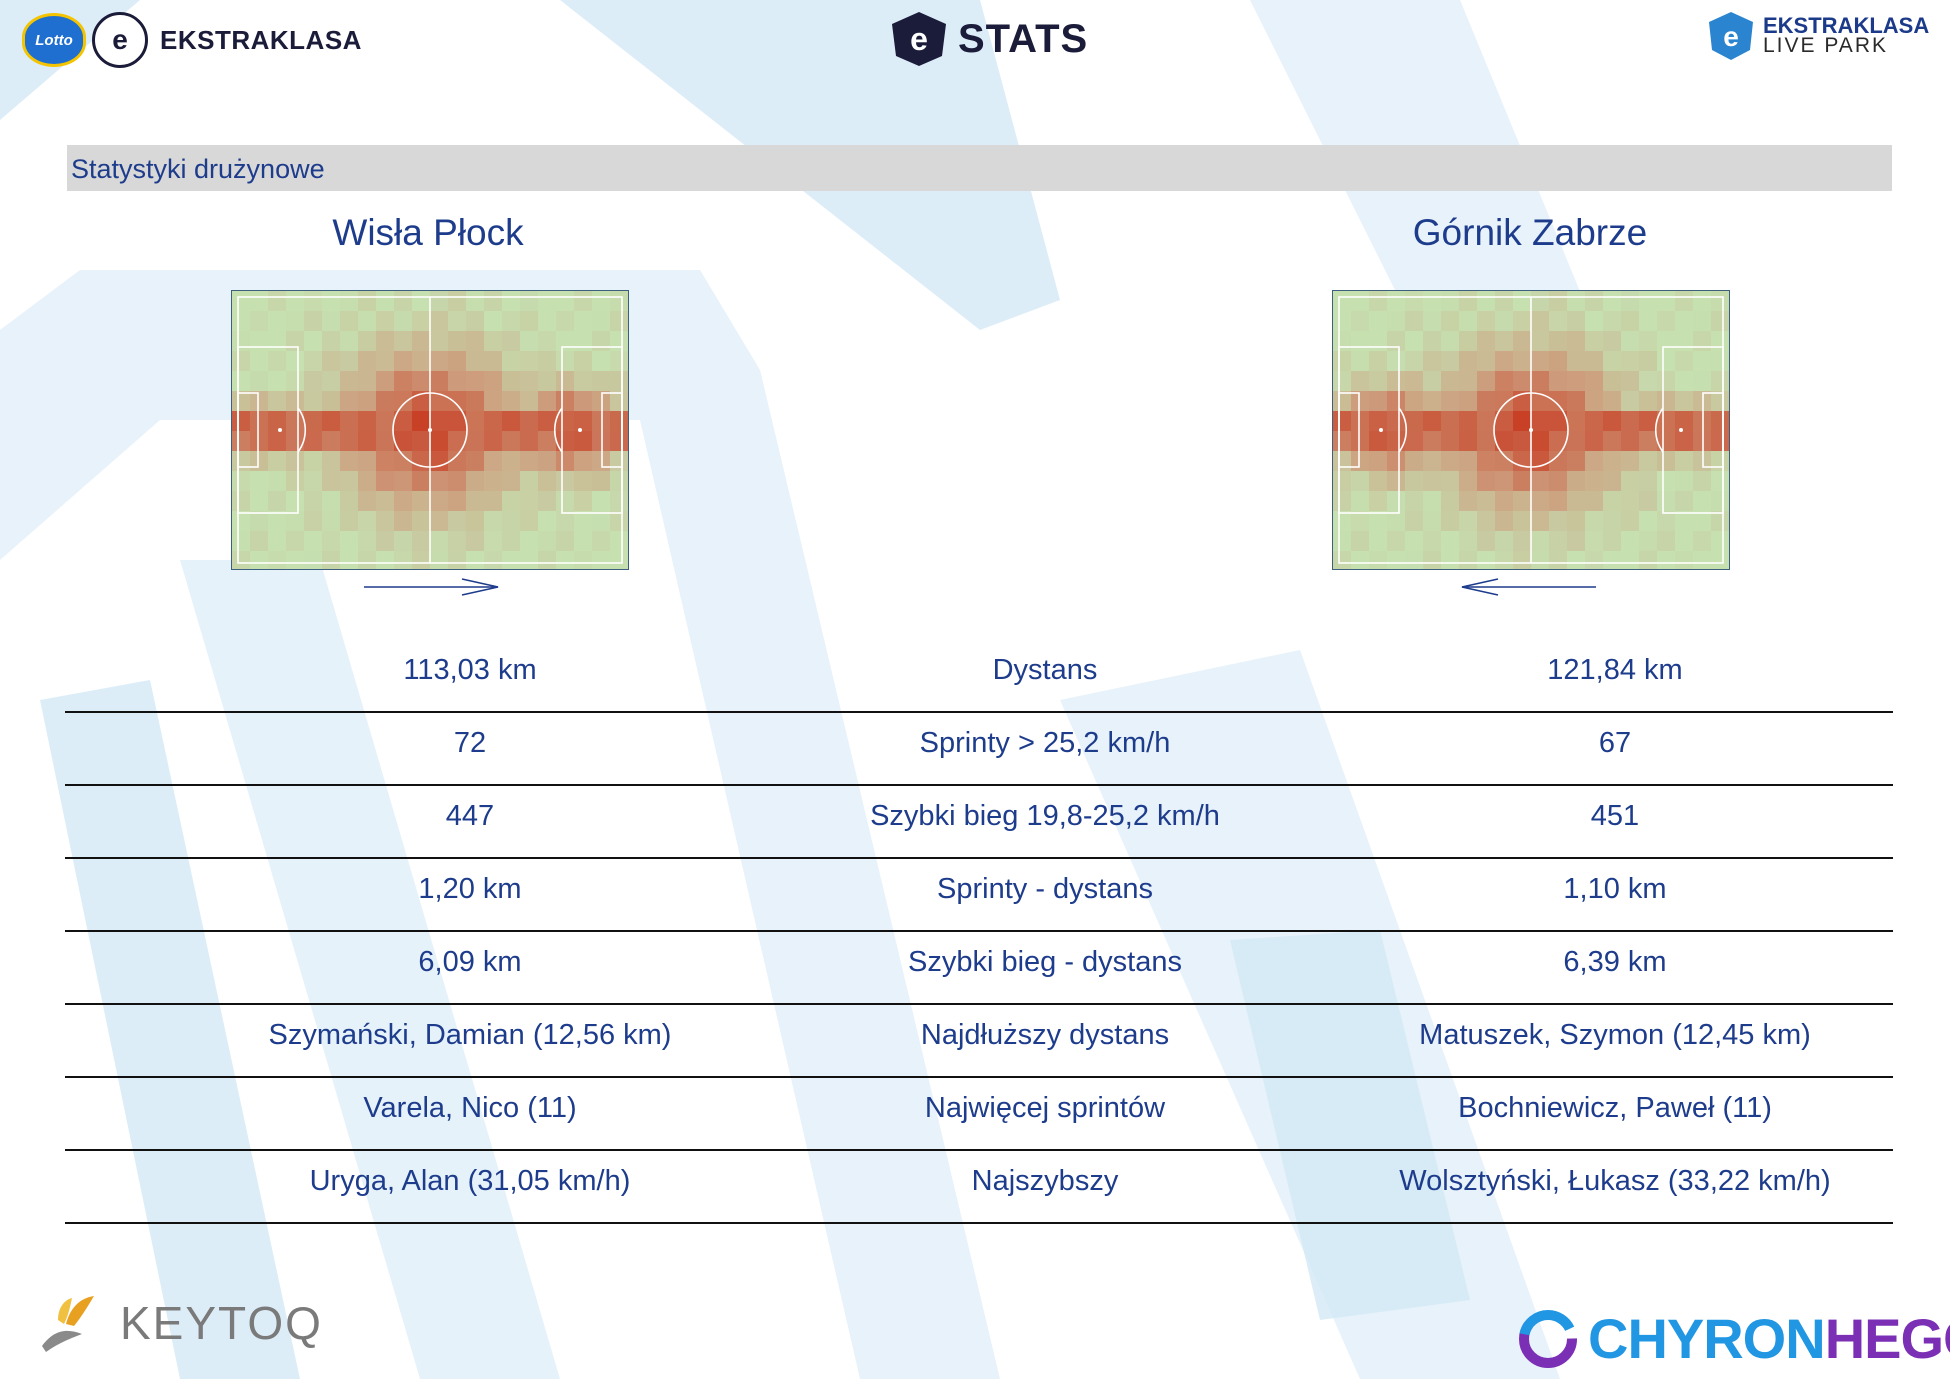  What do you see at coordinates (1615, 889) in the screenshot?
I see `away-value: 1,10 km` at bounding box center [1615, 889].